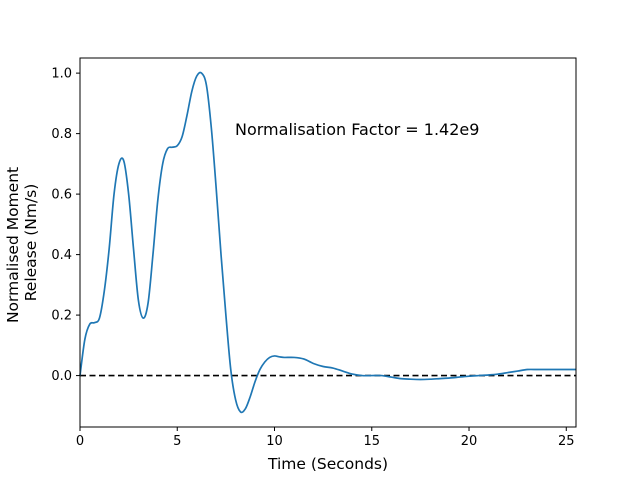 The width and height of the screenshot is (640, 480). What do you see at coordinates (274, 441) in the screenshot?
I see `x-tick-label: 10` at bounding box center [274, 441].